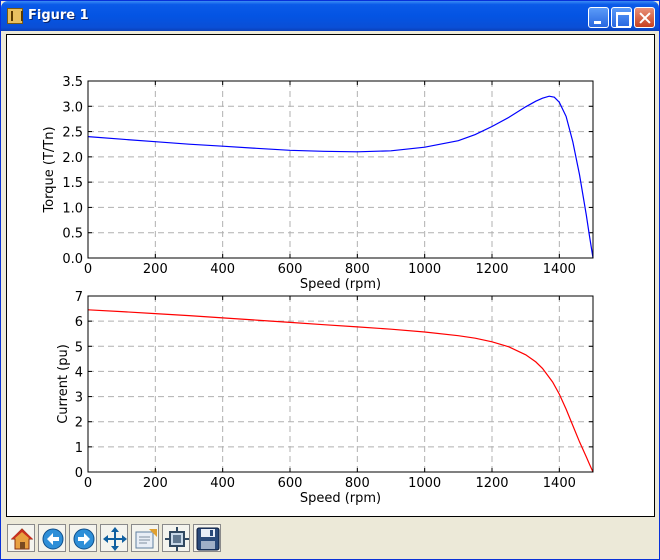 Image resolution: width=660 pixels, height=560 pixels. Describe the element at coordinates (79, 423) in the screenshot. I see `y-tick-label: 2` at that location.